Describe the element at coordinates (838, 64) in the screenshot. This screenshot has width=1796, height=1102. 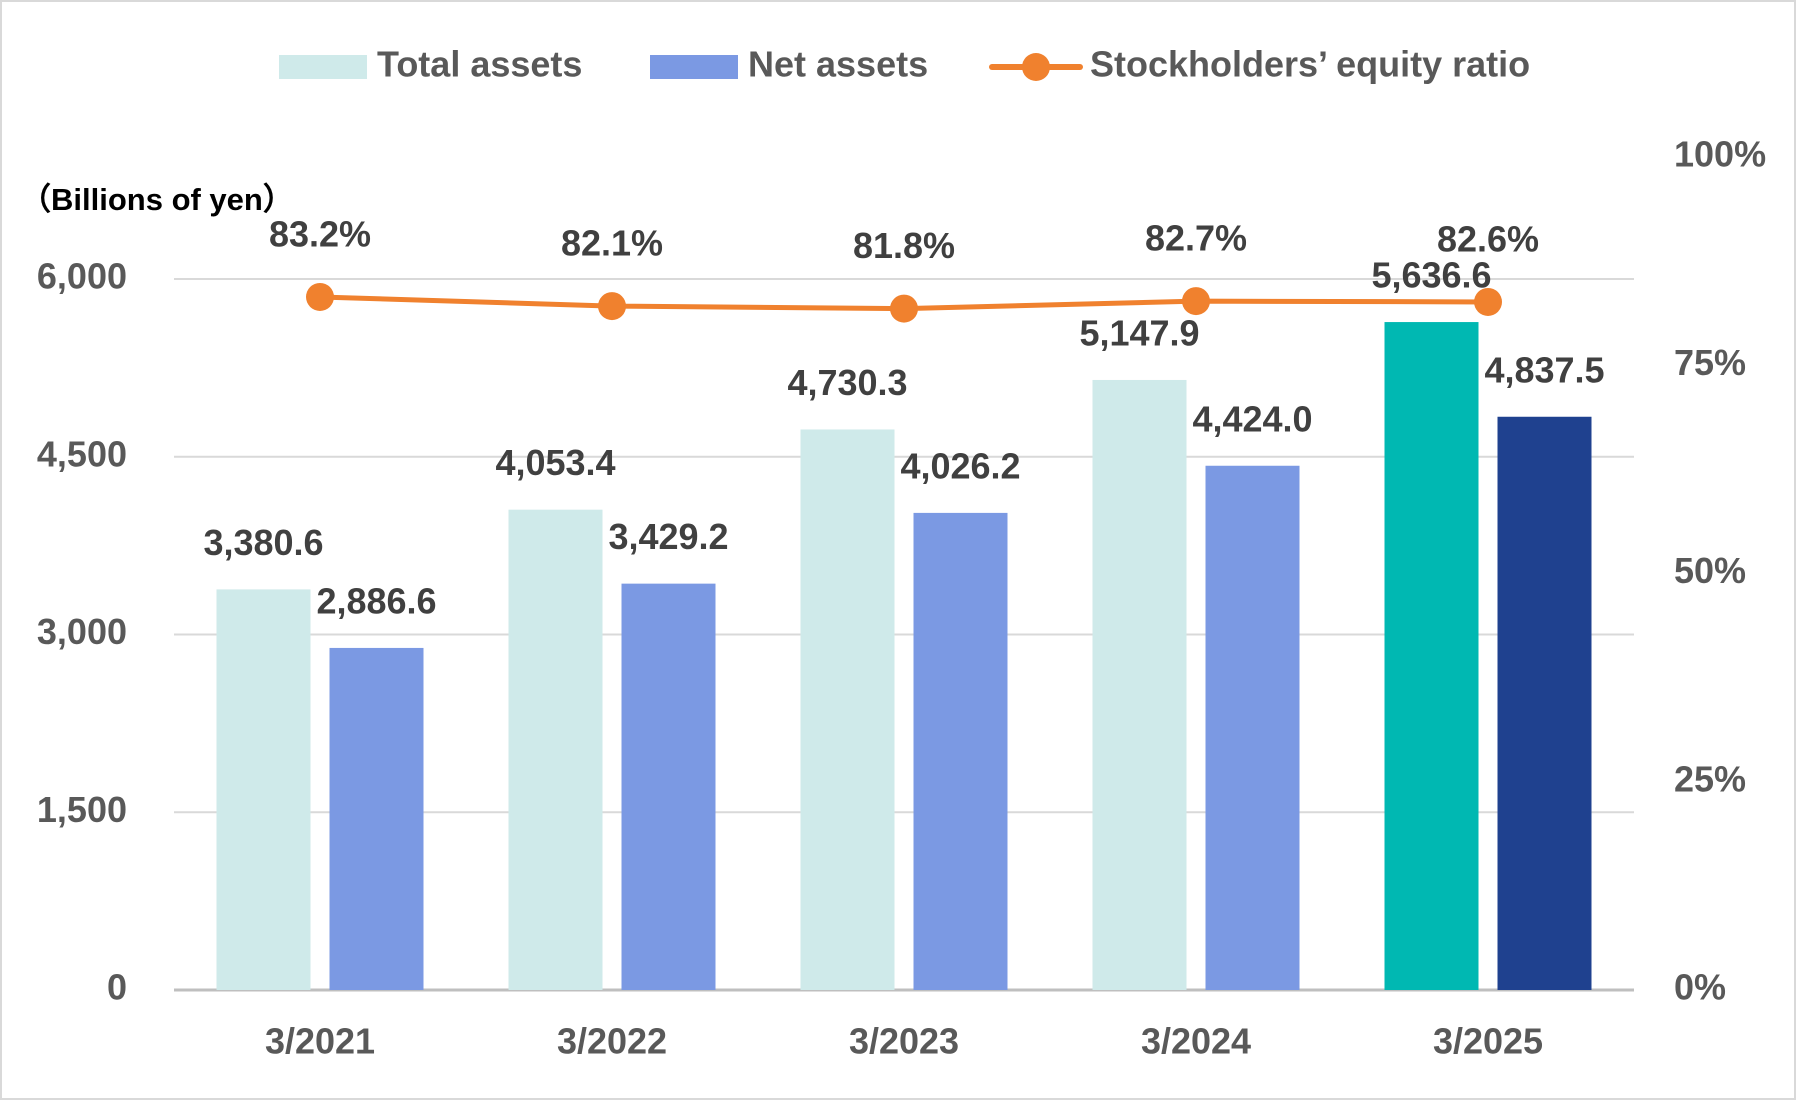
I see `legend-label: Net assets` at that location.